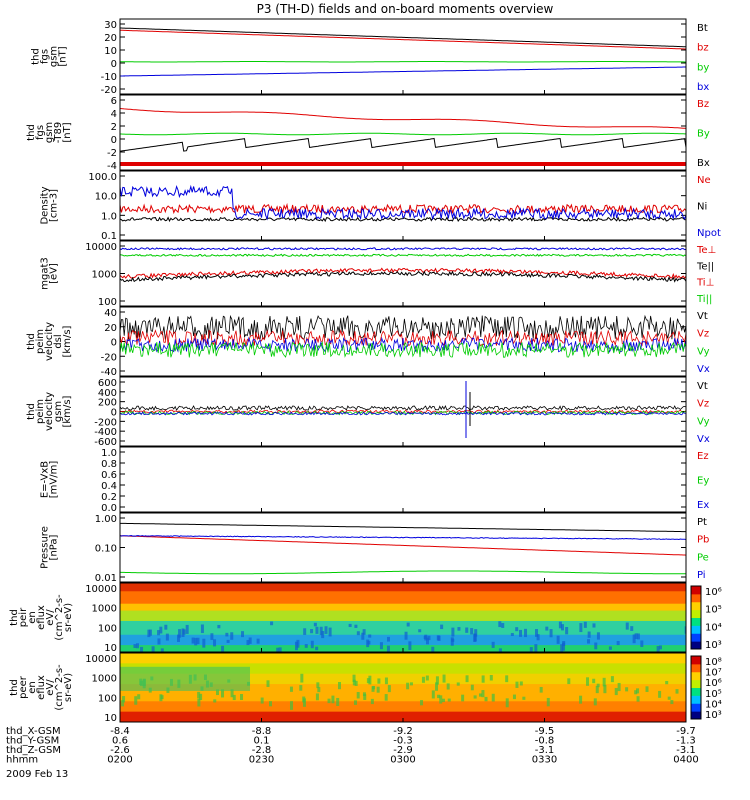  What do you see at coordinates (262, 741) in the screenshot?
I see `xaxis-value: 0.1` at bounding box center [262, 741].